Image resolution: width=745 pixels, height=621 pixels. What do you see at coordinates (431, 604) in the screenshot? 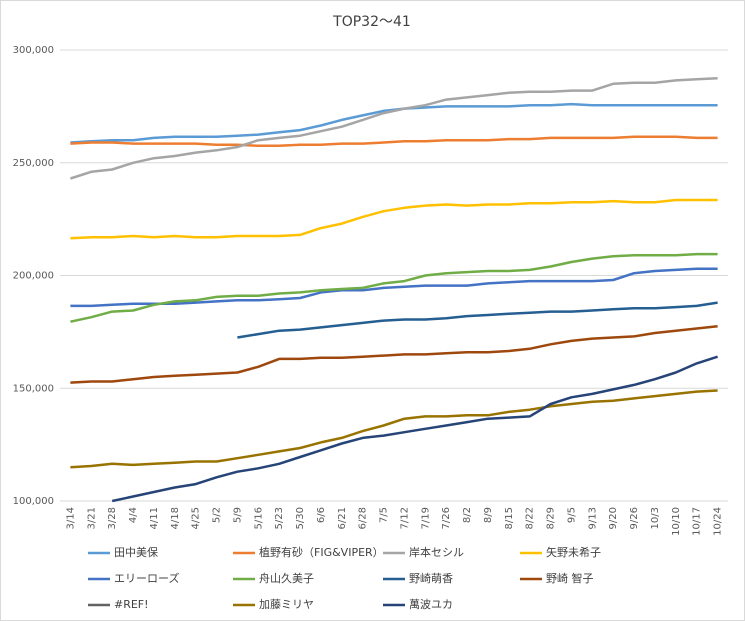
I see `legend-label: 萬波ユカ` at bounding box center [431, 604].